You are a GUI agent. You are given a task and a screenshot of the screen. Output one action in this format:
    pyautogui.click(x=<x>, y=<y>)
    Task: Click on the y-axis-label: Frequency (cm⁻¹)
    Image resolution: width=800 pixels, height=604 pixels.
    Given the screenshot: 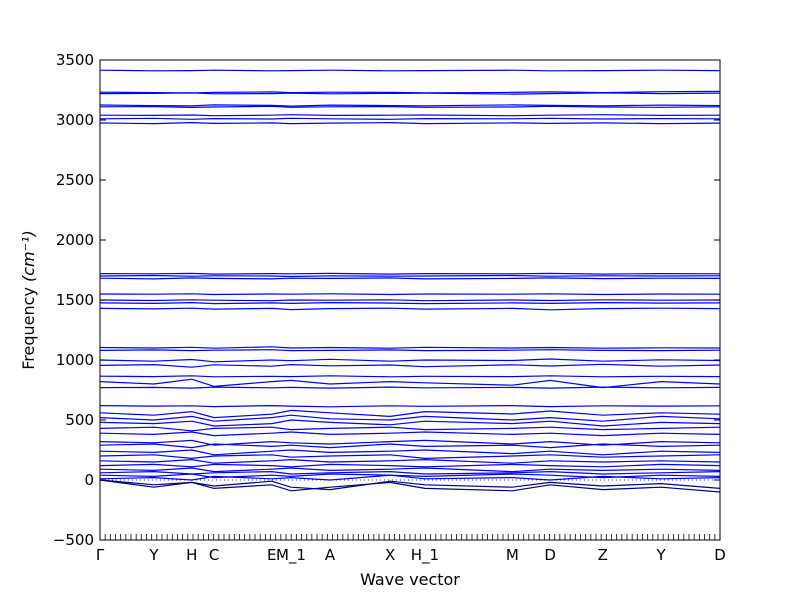 What is the action you would take?
    pyautogui.click(x=28, y=299)
    